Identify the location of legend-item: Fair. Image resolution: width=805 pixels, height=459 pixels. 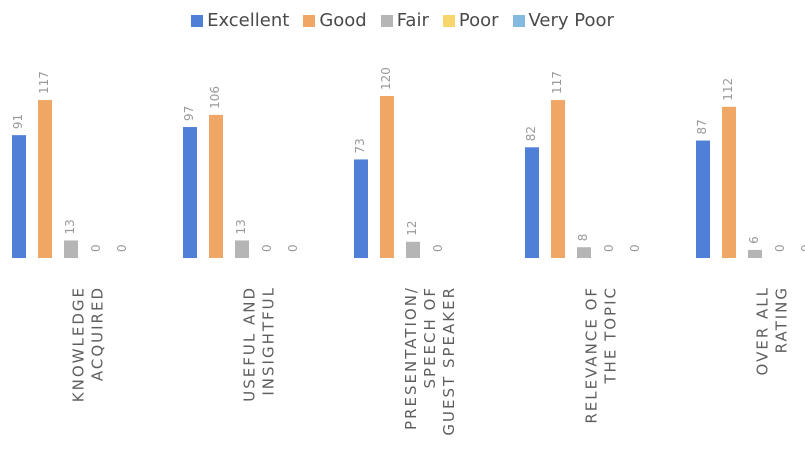
(404, 20).